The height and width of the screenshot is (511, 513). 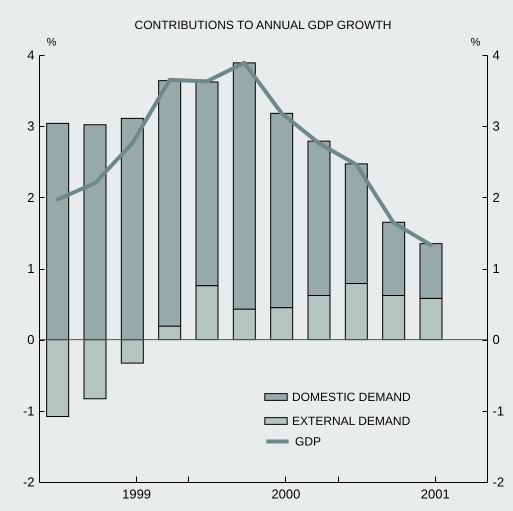 I want to click on x-tick-label: 2001, so click(x=435, y=494).